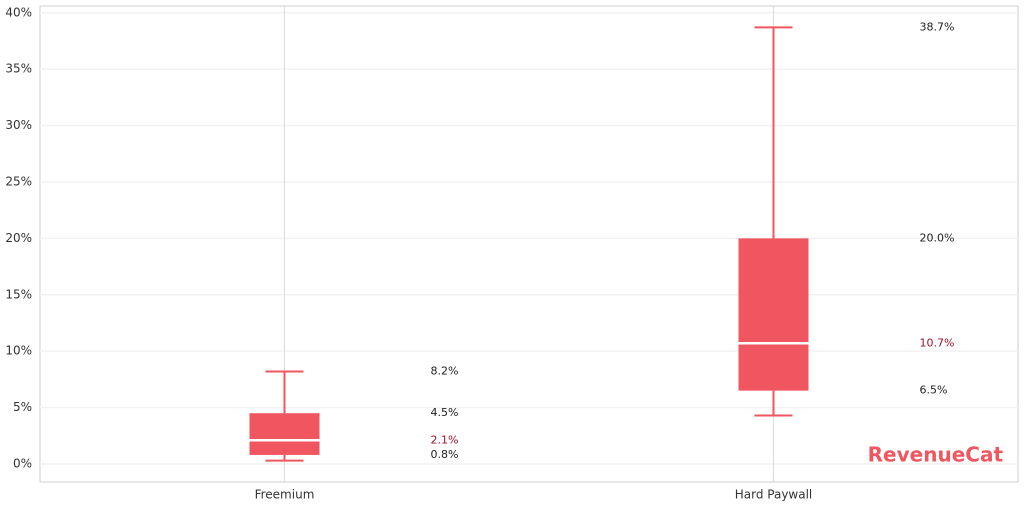  Describe the element at coordinates (937, 342) in the screenshot. I see `value-label: 10.7%` at that location.